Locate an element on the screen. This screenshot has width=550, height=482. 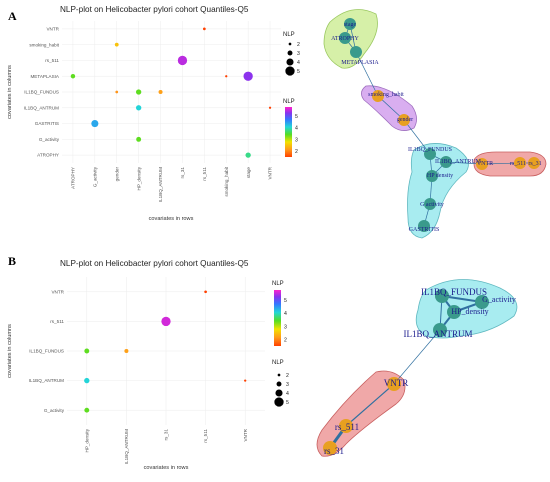
y-tick-label: G_activity is located at coordinates (49, 139).